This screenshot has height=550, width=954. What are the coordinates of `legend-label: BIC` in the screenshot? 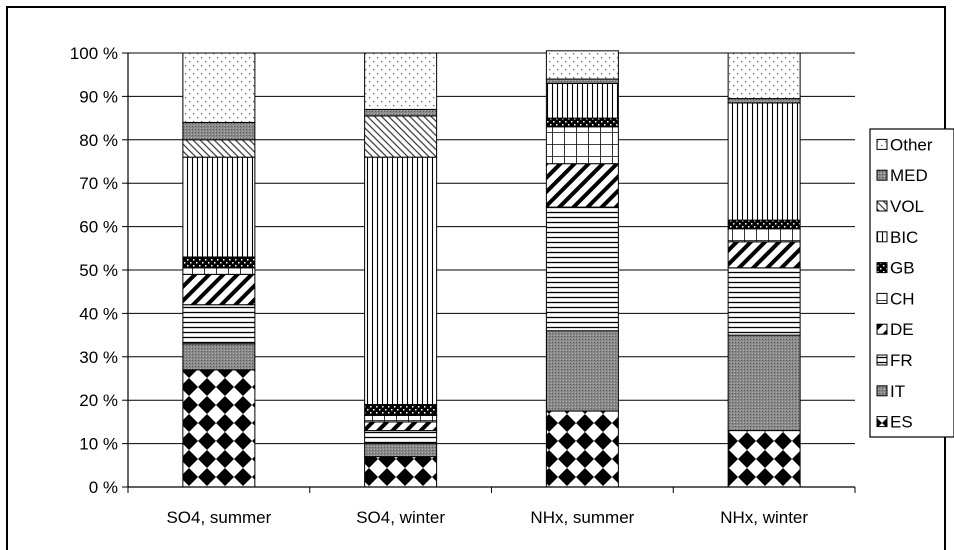 It's located at (904, 237).